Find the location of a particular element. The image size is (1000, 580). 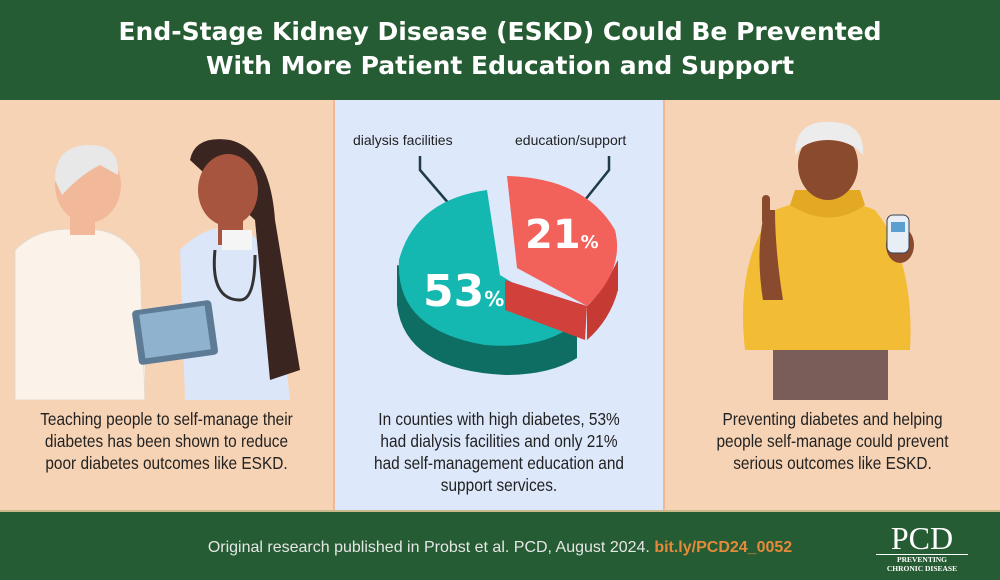

slice-education is located at coordinates (562, 241).